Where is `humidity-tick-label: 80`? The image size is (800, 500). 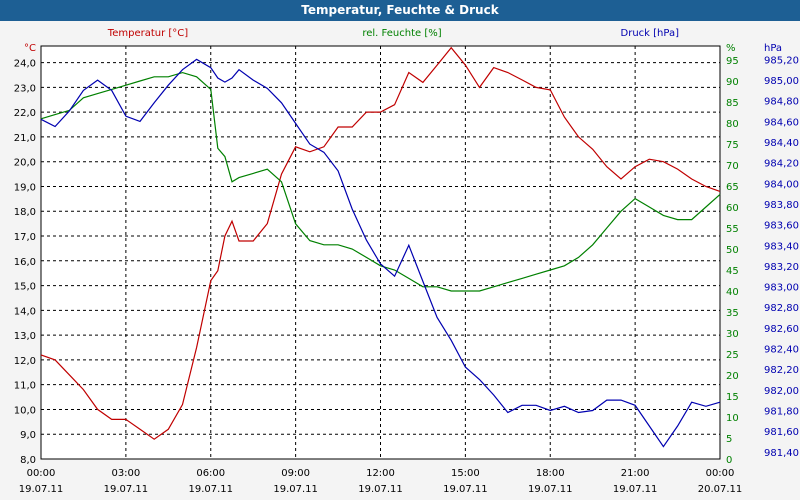 humidity-tick-label: 80 is located at coordinates (732, 124).